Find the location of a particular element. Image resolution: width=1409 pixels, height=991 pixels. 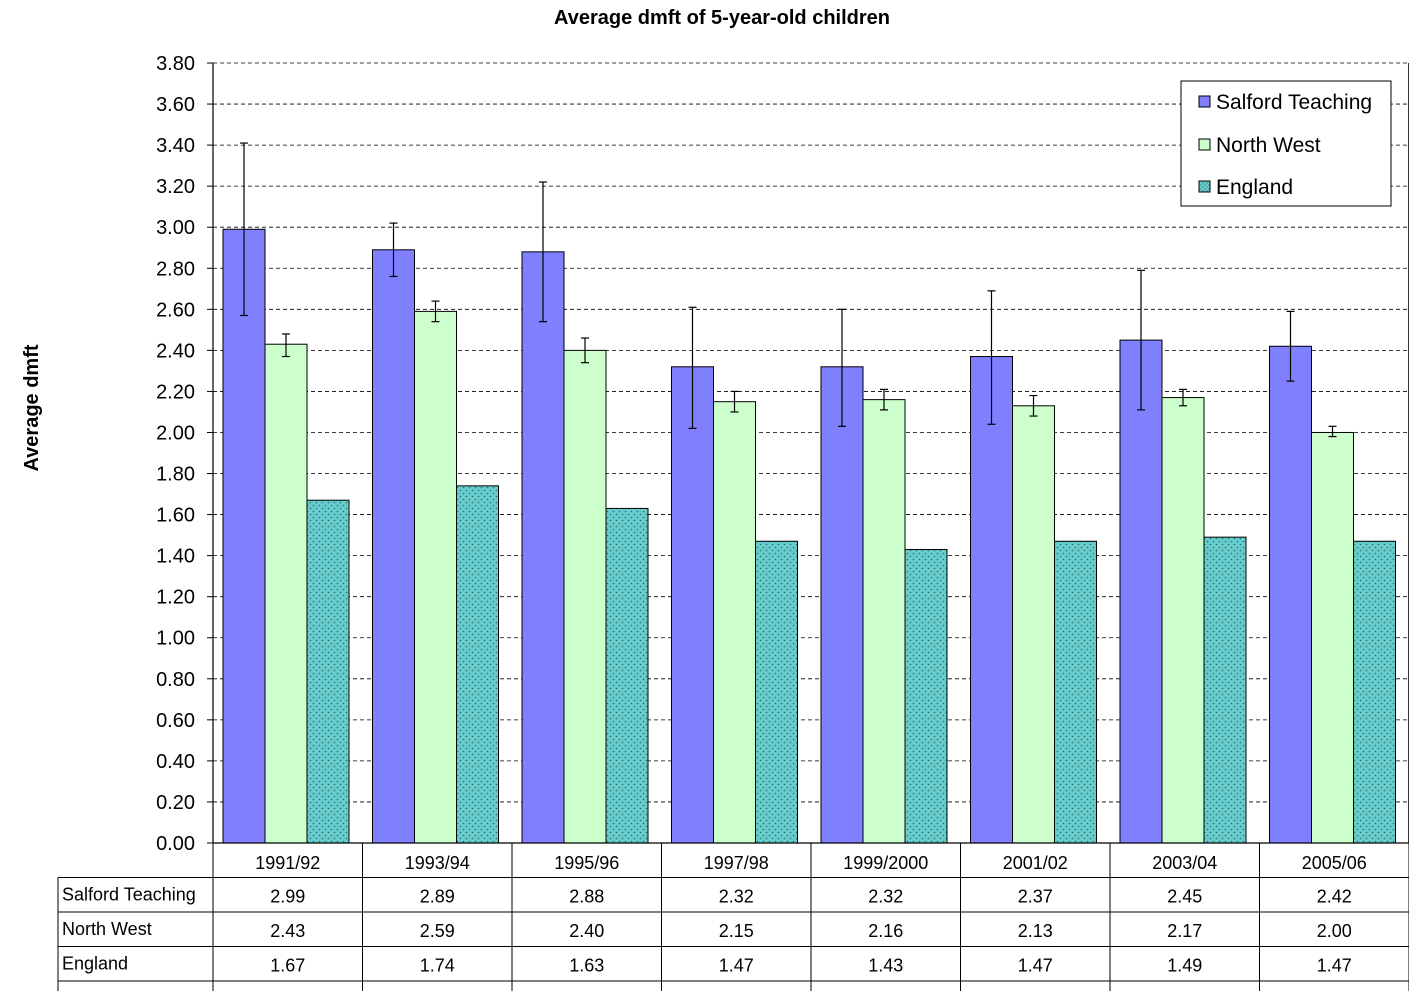

y-tick-label: 2.00 is located at coordinates (175, 433).